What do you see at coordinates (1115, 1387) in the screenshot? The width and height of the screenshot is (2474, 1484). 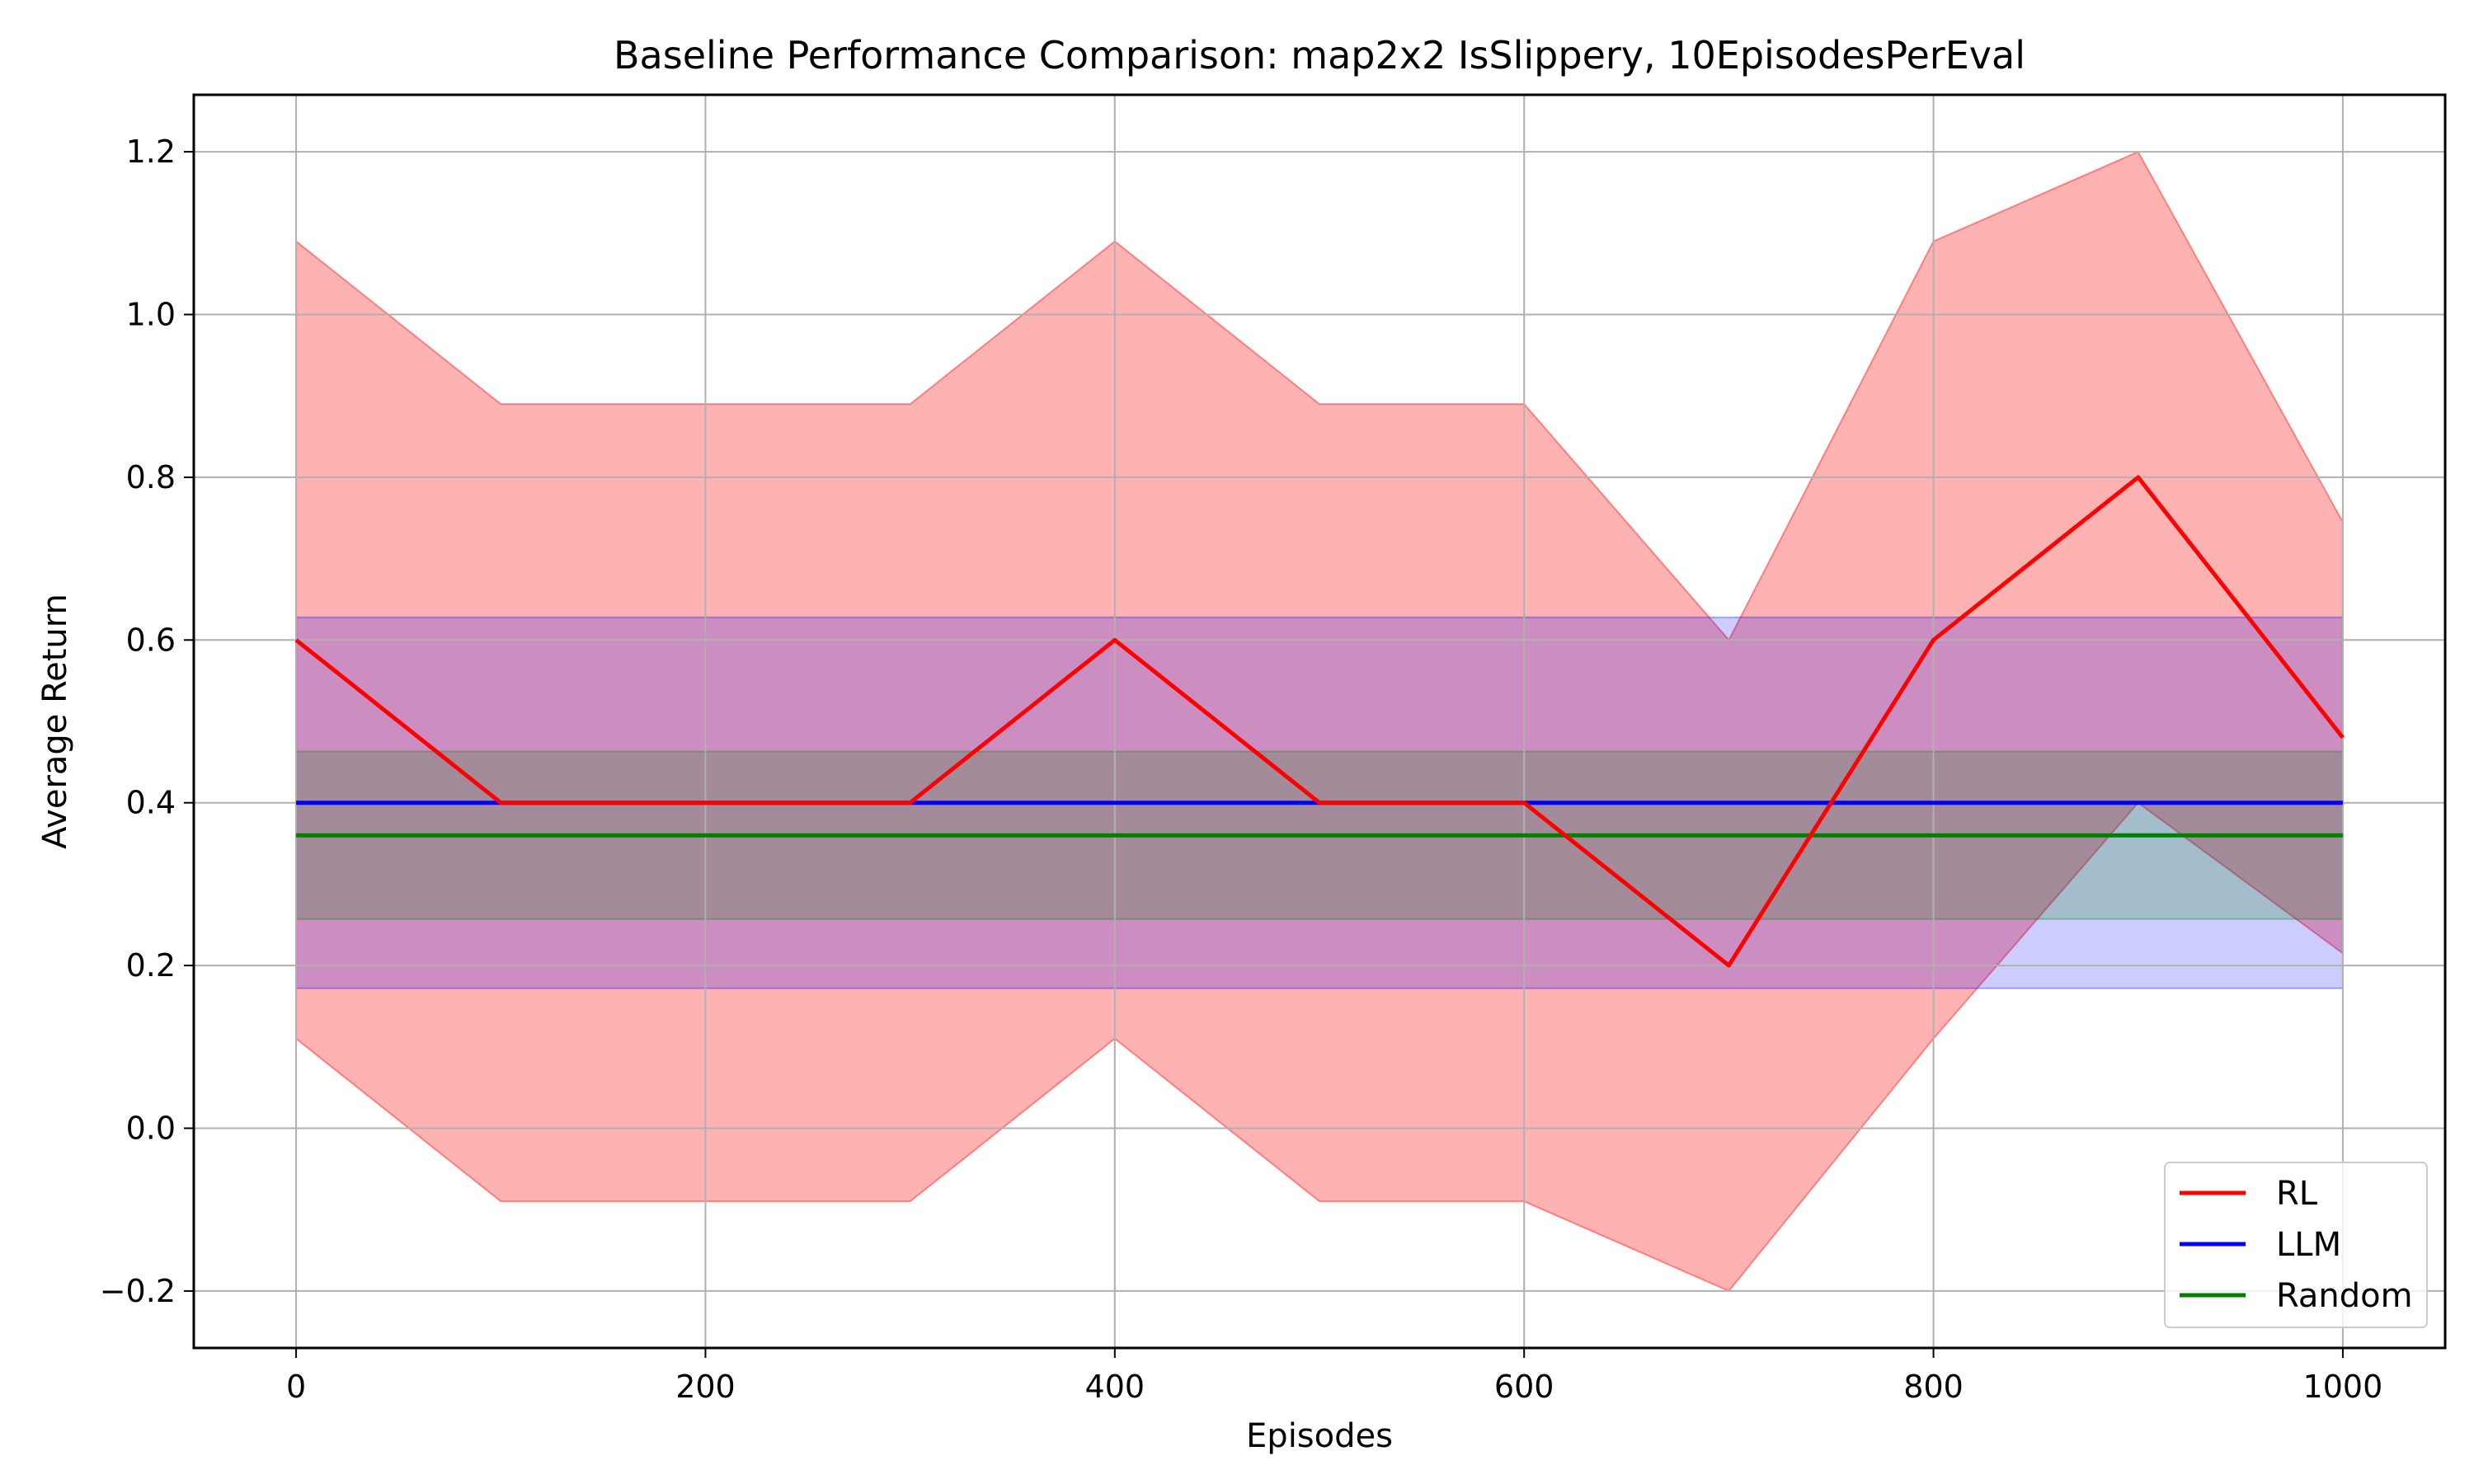 I see `x-tick-label: 400` at bounding box center [1115, 1387].